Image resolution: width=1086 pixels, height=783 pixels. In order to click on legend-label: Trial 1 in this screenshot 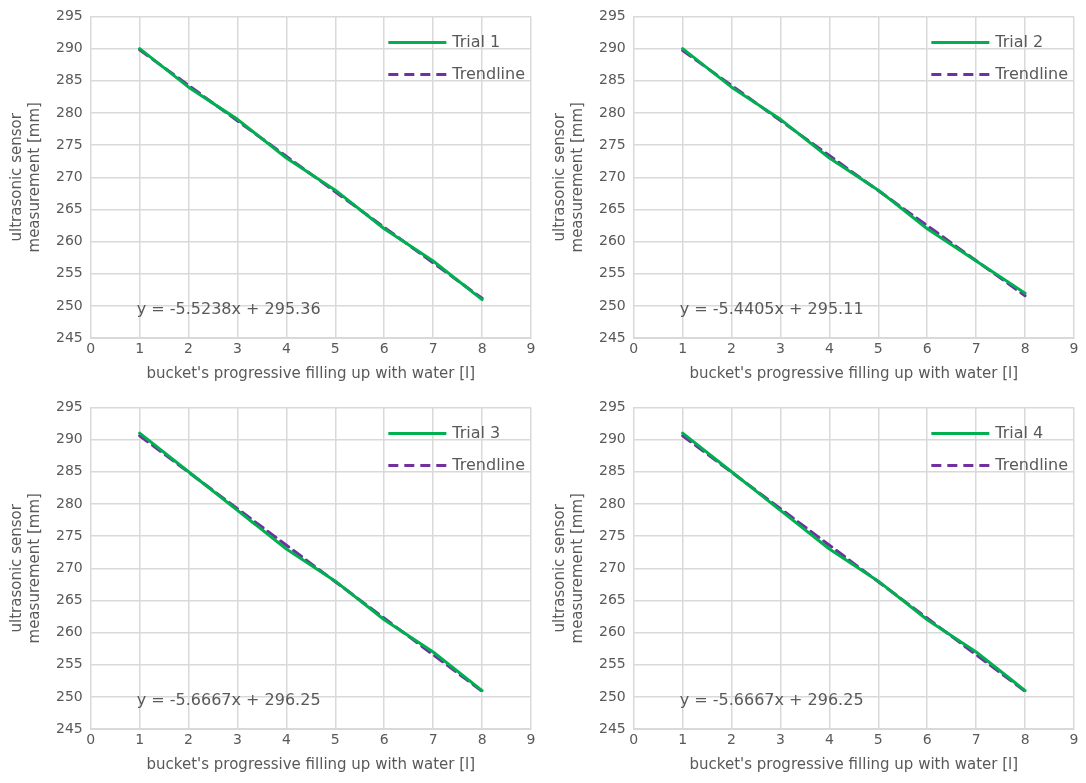, I will do `click(476, 41)`.